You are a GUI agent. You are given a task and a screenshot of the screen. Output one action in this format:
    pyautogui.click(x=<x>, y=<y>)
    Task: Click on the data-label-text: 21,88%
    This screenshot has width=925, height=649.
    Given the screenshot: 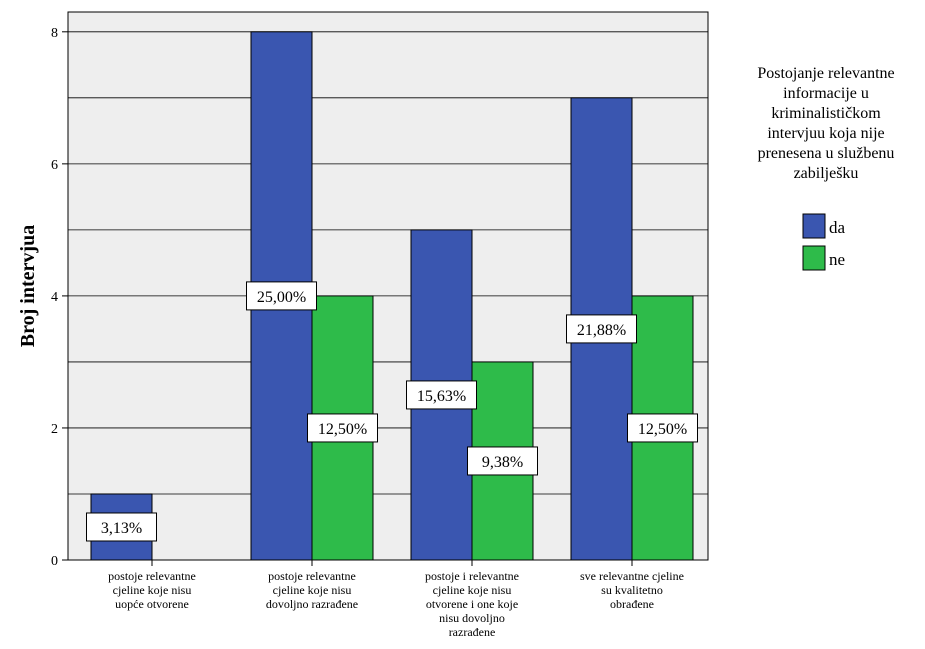 What is the action you would take?
    pyautogui.click(x=601, y=330)
    